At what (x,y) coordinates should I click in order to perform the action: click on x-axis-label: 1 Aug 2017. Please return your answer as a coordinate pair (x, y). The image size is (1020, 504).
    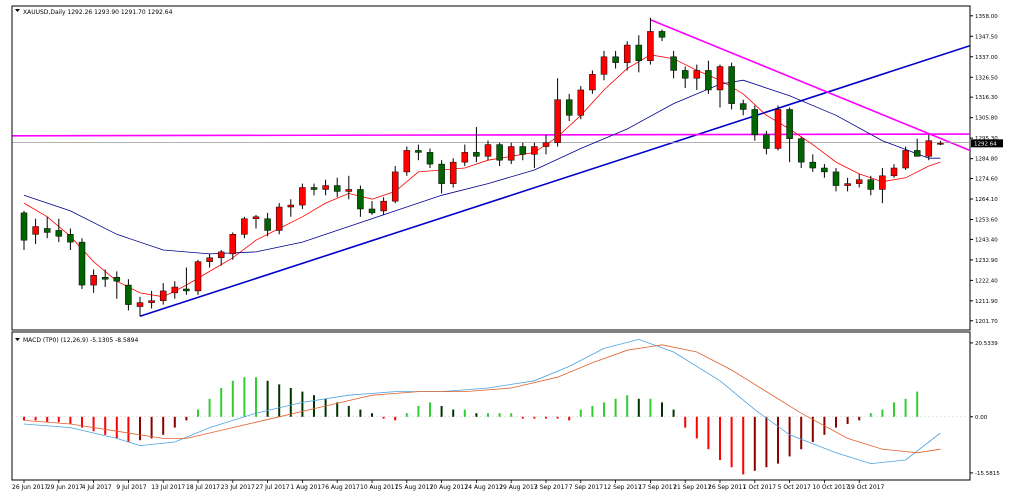
    Looking at the image, I should click on (307, 487).